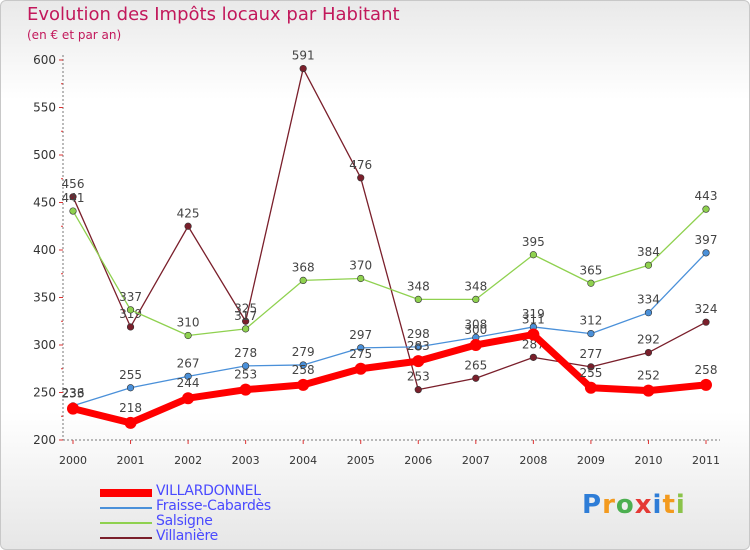  I want to click on x-tick-label: 2010, so click(648, 460).